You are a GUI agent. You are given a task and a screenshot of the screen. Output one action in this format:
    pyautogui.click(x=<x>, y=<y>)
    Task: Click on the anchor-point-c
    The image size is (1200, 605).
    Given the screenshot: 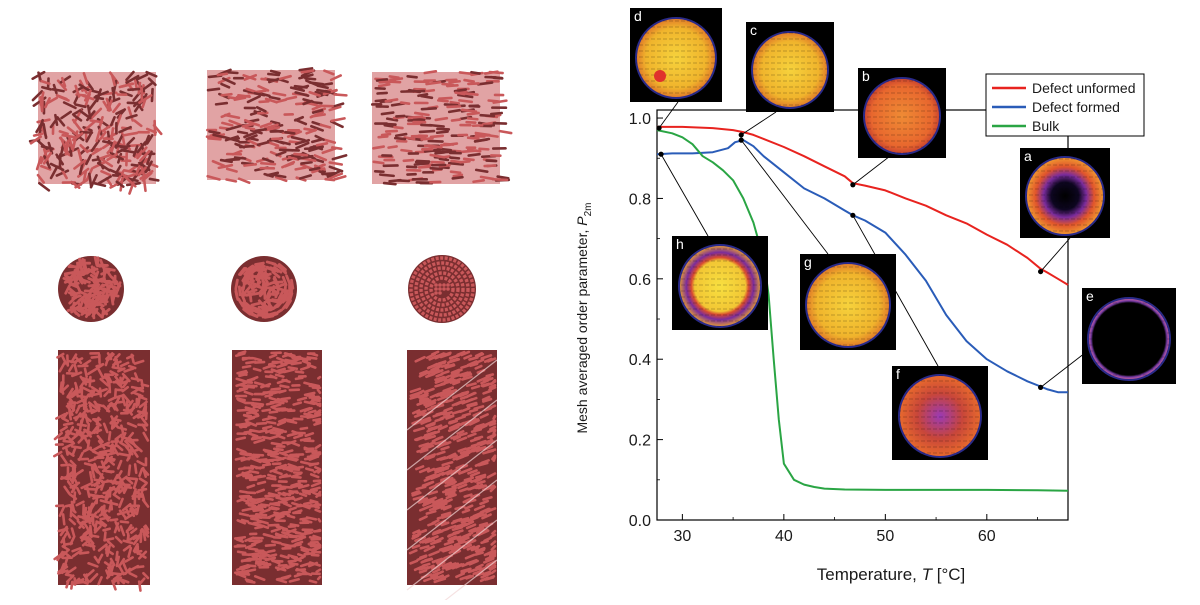 What is the action you would take?
    pyautogui.click(x=741, y=134)
    